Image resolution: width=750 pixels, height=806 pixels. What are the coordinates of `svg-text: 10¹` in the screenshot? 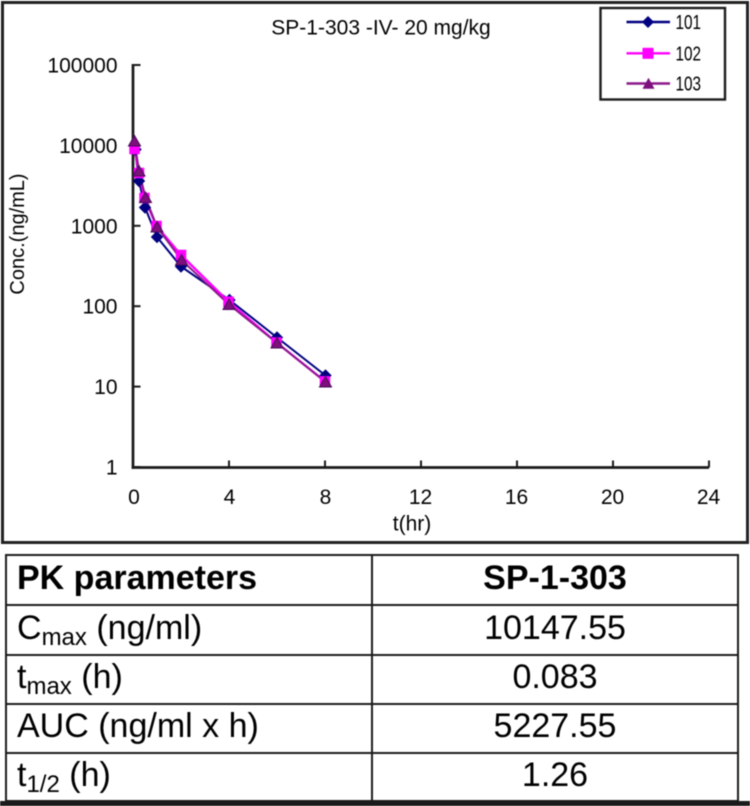 It's located at (689, 23).